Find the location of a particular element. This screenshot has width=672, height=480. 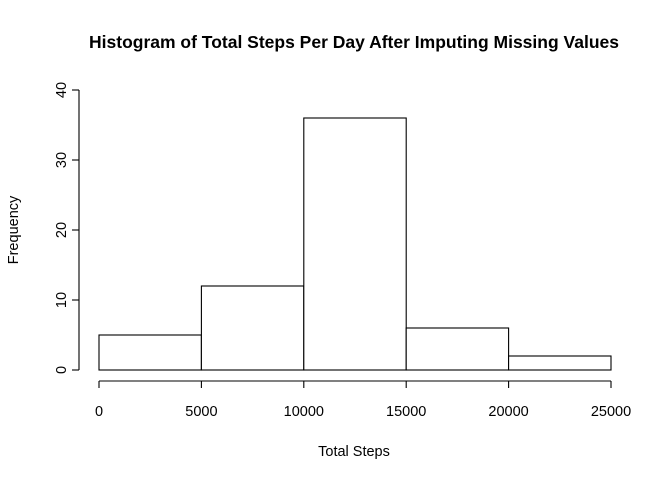

x-tick-label: 25000 is located at coordinates (611, 412).